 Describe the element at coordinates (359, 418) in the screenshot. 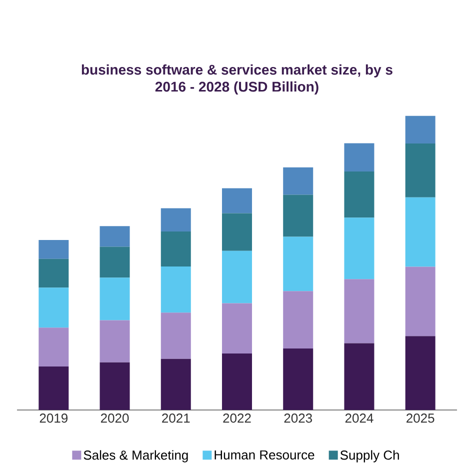

I see `x-tick-label: 2024` at that location.